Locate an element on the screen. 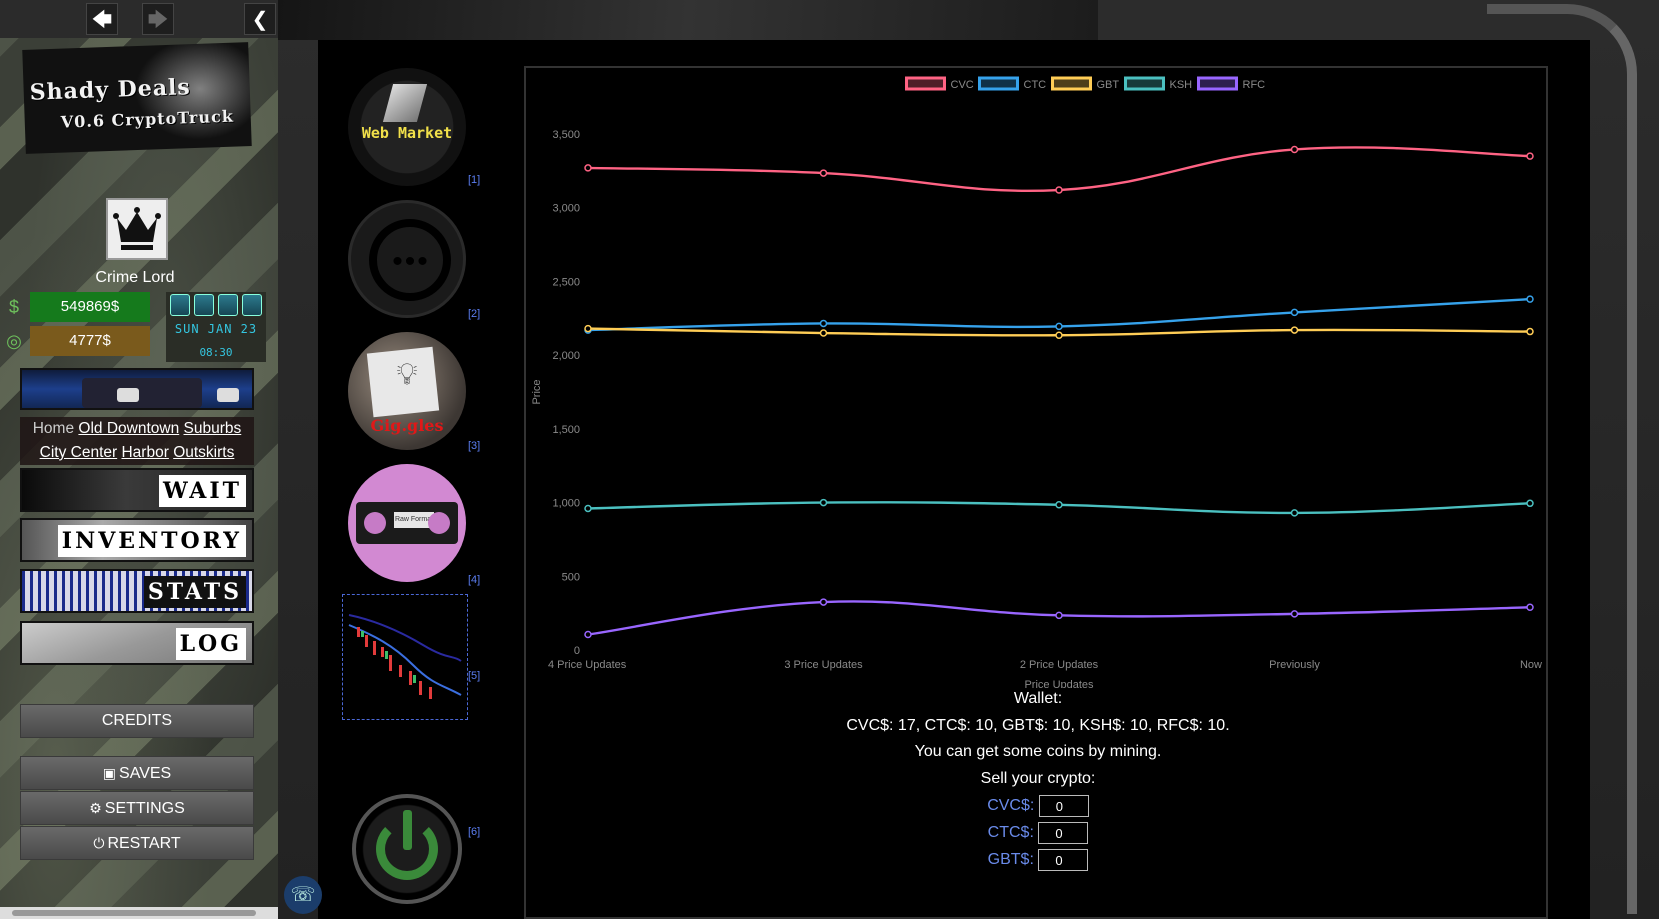 The width and height of the screenshot is (1659, 919). legend-label: CTC is located at coordinates (1035, 85).